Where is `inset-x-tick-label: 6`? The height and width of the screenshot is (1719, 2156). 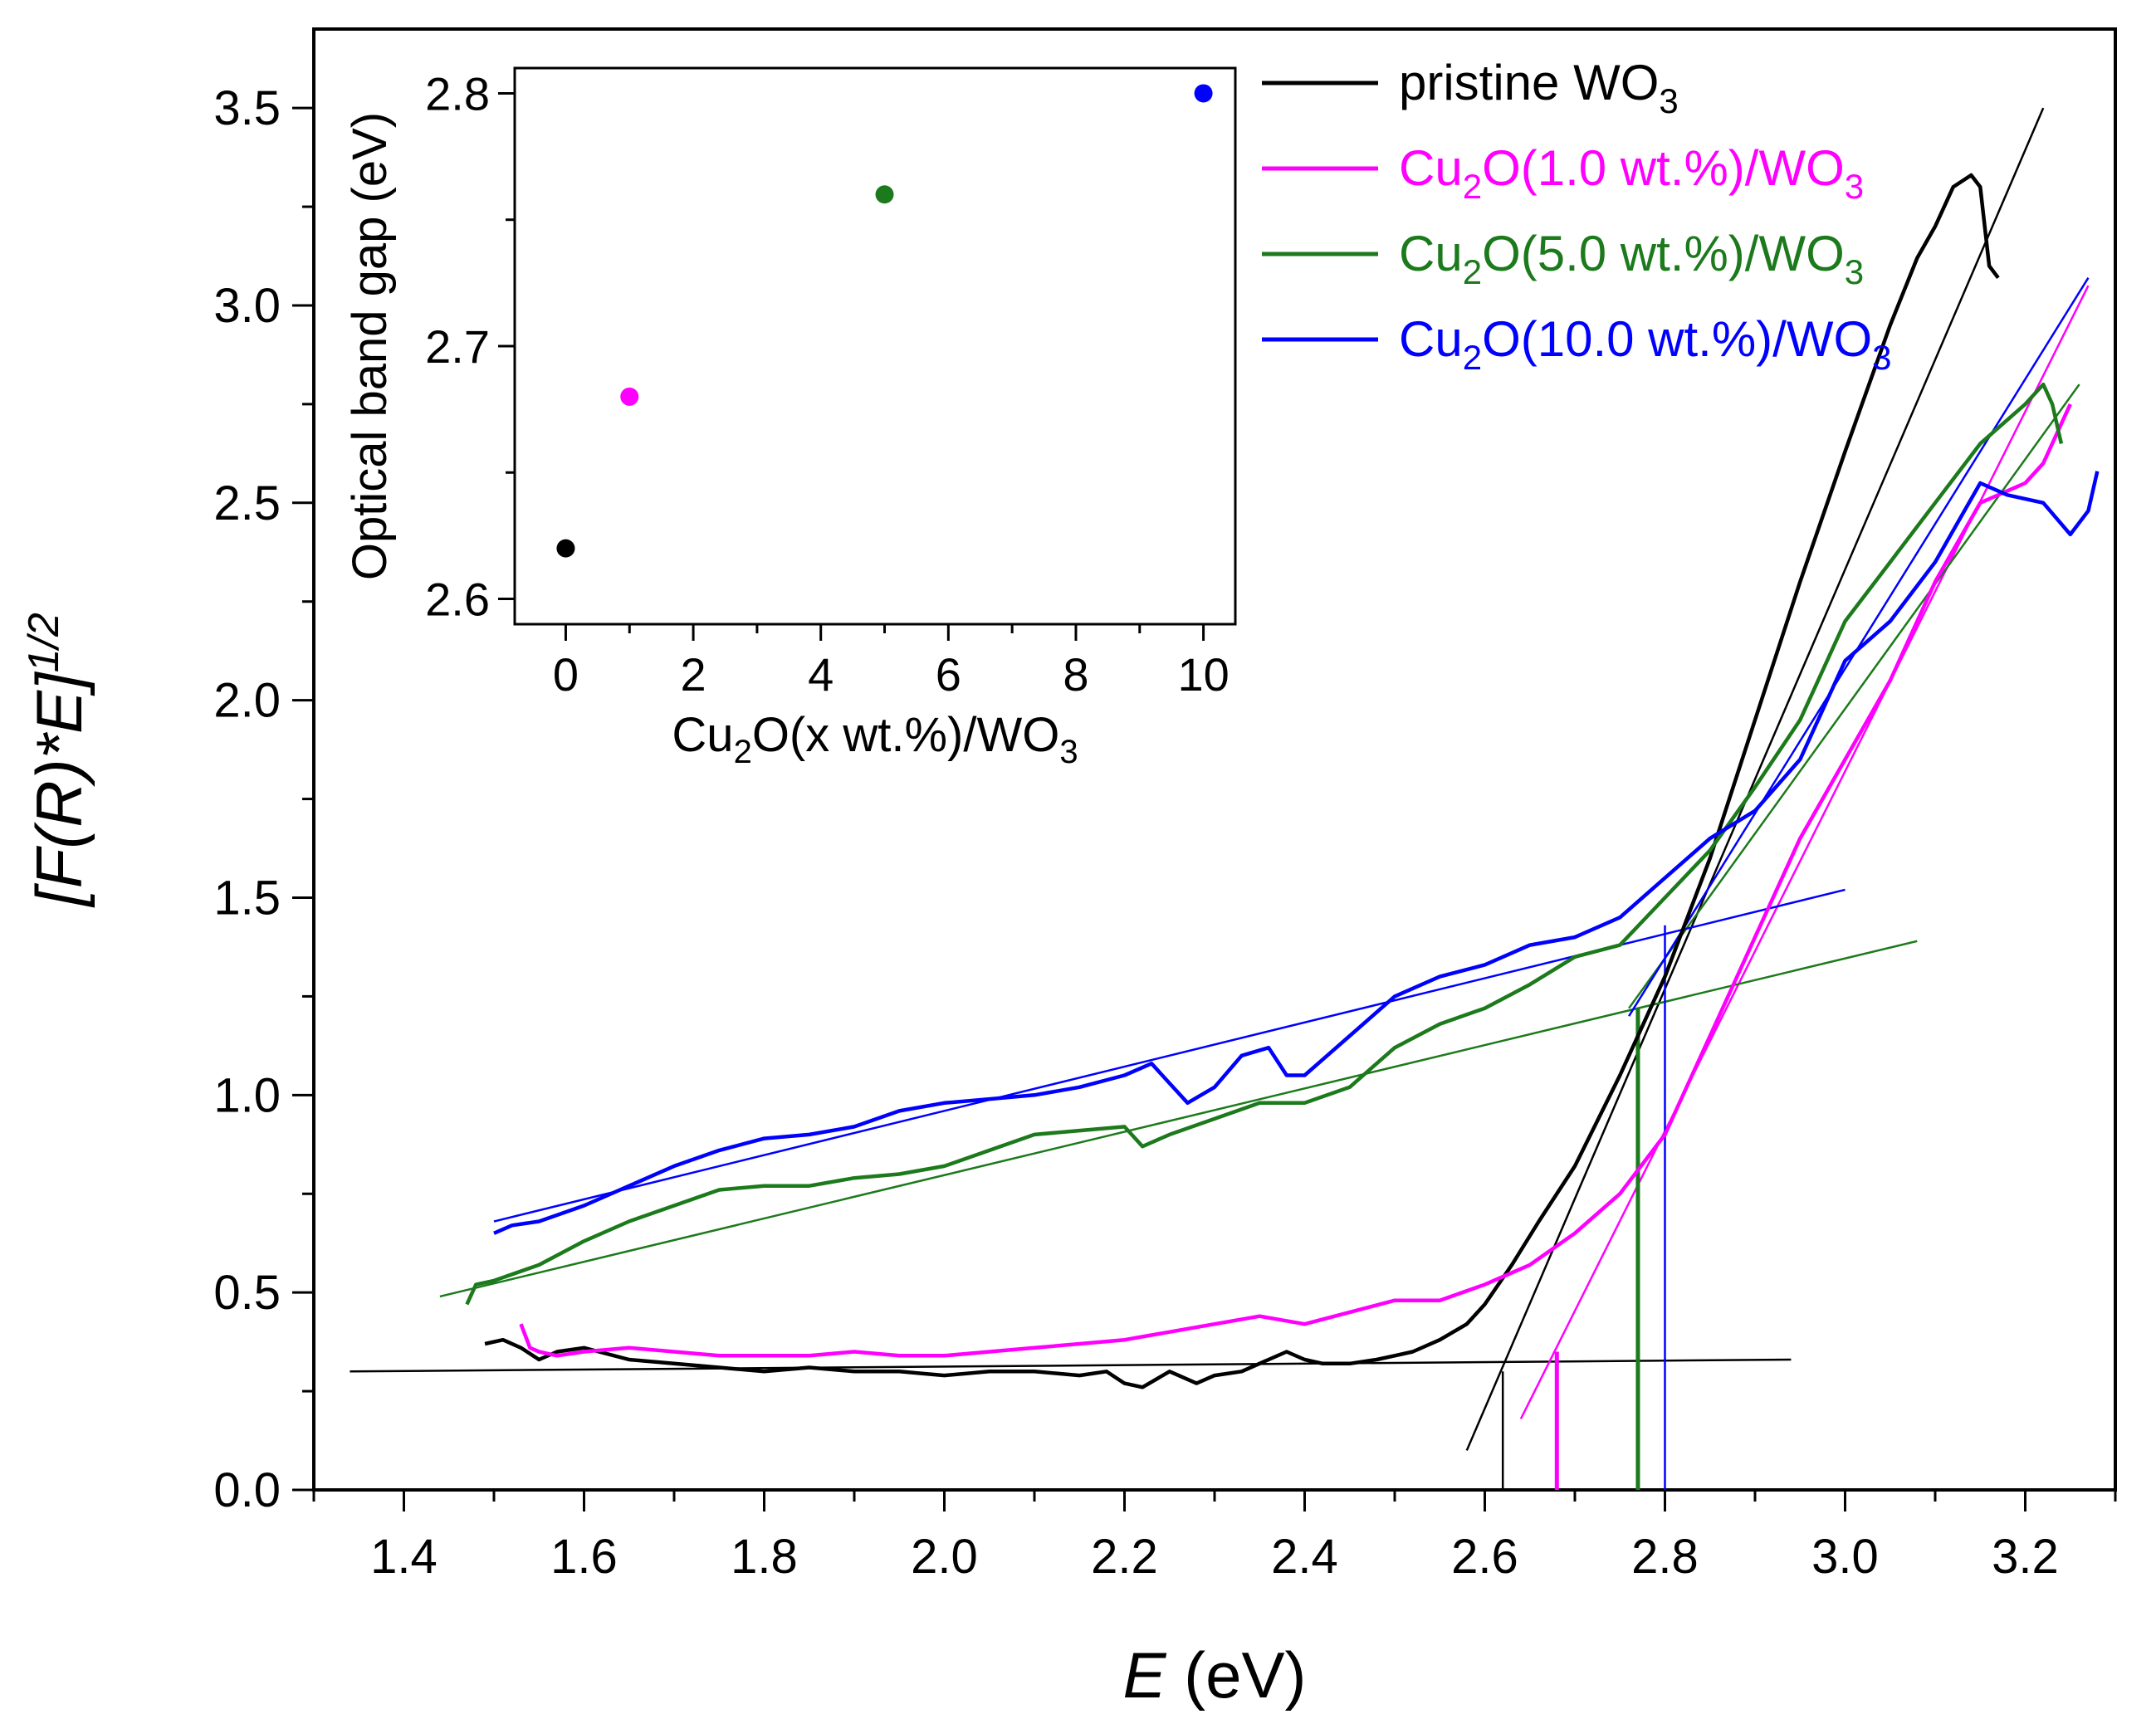
inset-x-tick-label: 6 is located at coordinates (949, 674).